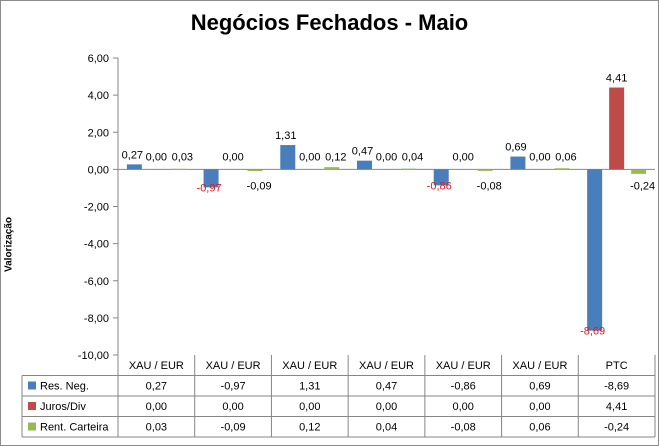  What do you see at coordinates (565, 157) in the screenshot?
I see `data-label: 0,06` at bounding box center [565, 157].